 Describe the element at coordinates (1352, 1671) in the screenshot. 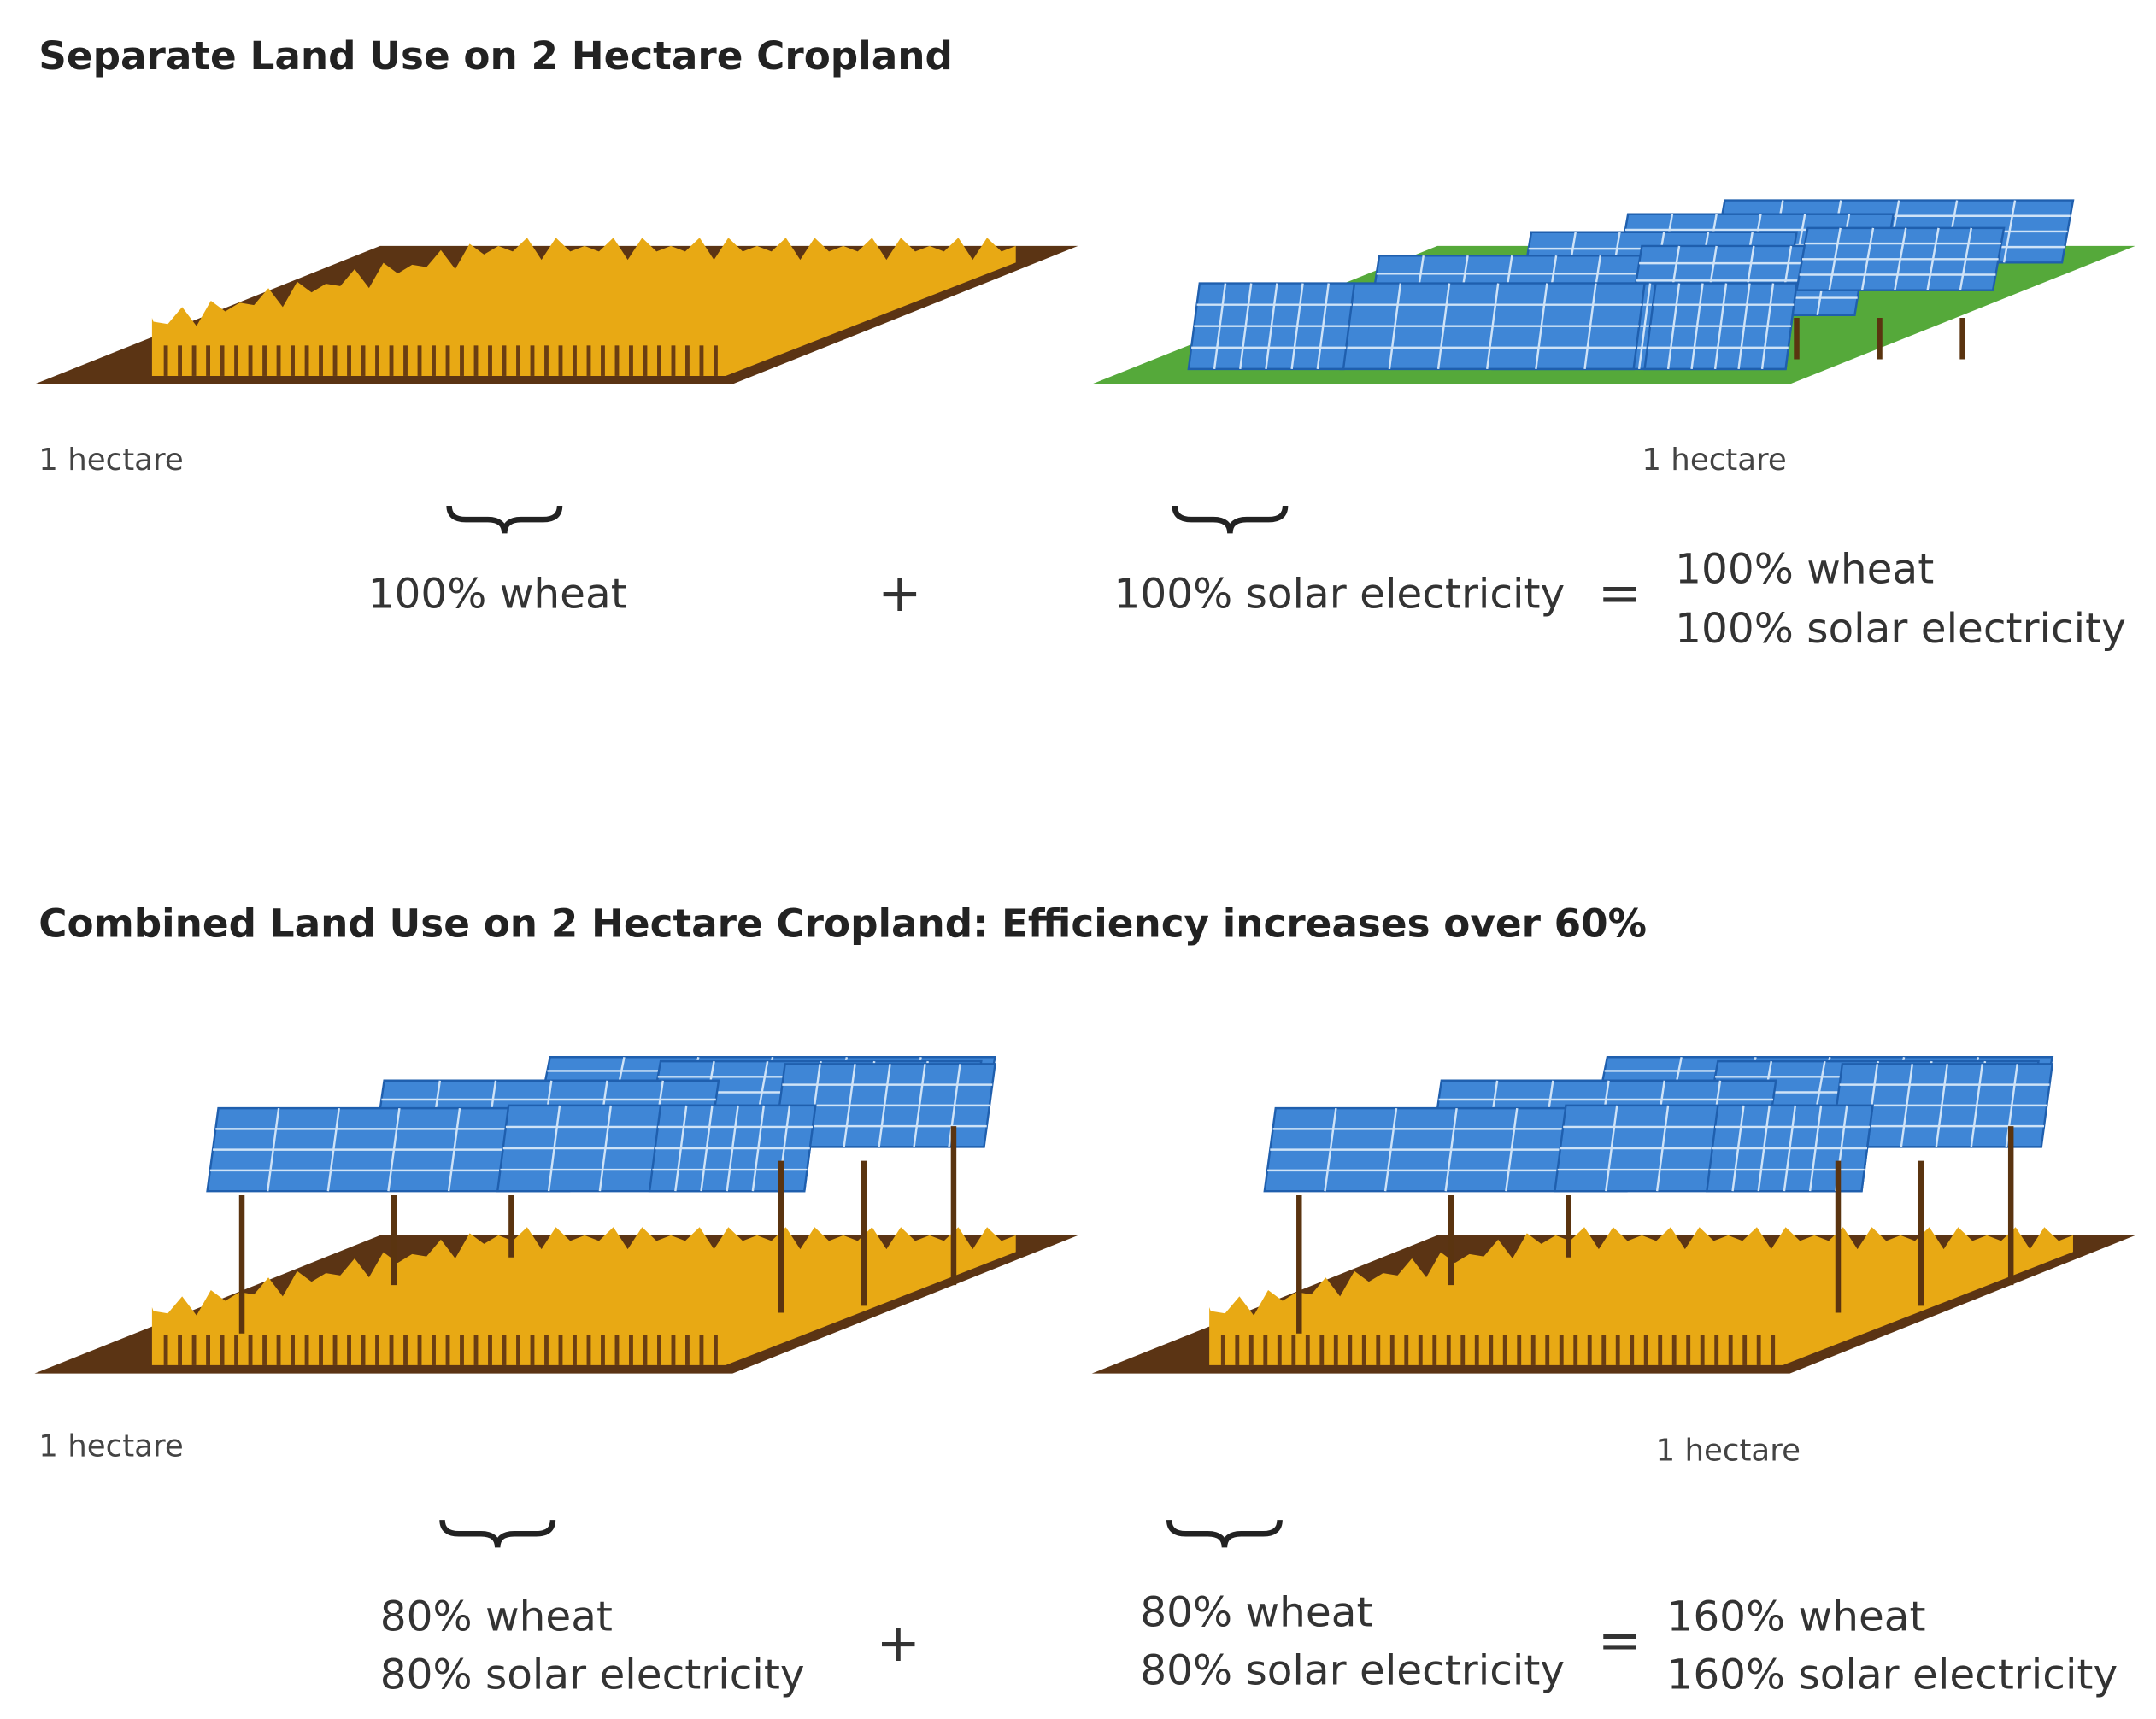

I see `right-line: 80% solar electricity` at that location.